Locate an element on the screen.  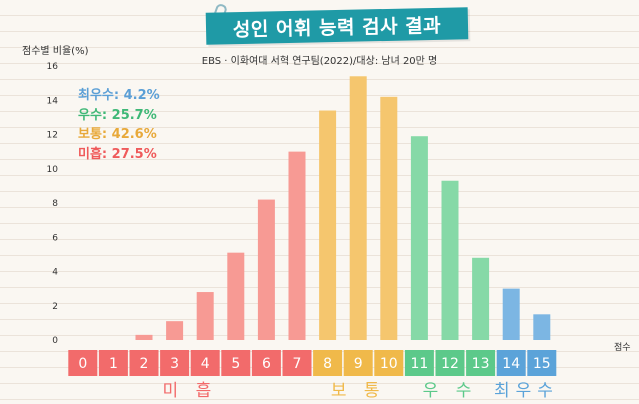
x-tick-label: 3 is located at coordinates (174, 364).